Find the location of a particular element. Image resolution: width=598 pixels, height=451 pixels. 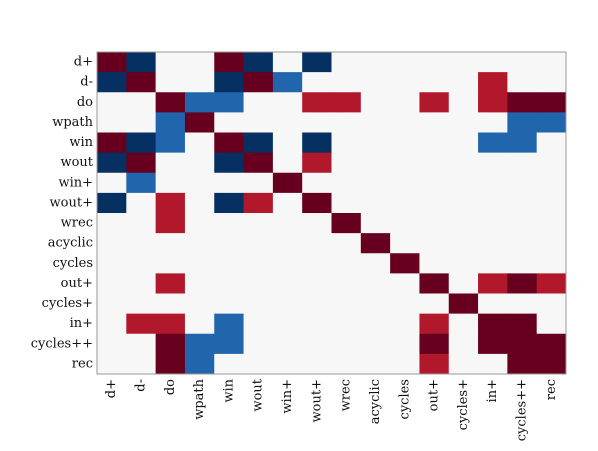

y-tick-label: d- is located at coordinates (86, 82).